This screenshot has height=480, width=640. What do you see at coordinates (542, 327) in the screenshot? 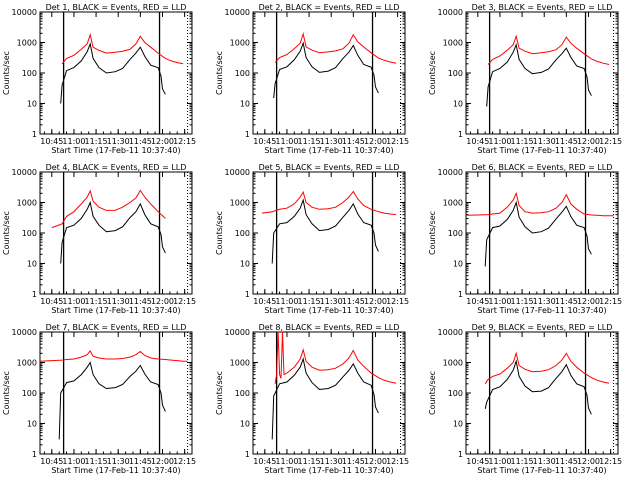
I see `panel-title: Det 9, BLACK = Events, RED = LLD` at bounding box center [542, 327].